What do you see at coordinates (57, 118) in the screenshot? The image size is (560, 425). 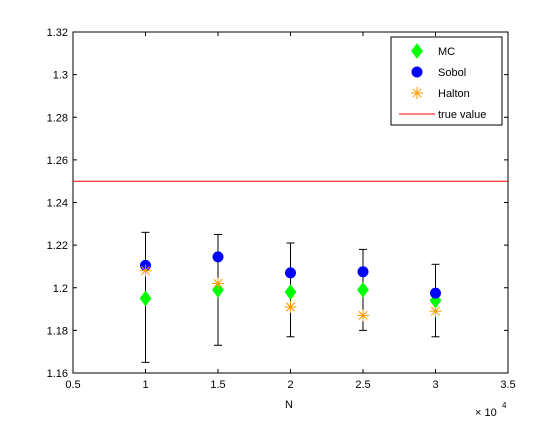 I see `y-tick-label: 1.28` at bounding box center [57, 118].